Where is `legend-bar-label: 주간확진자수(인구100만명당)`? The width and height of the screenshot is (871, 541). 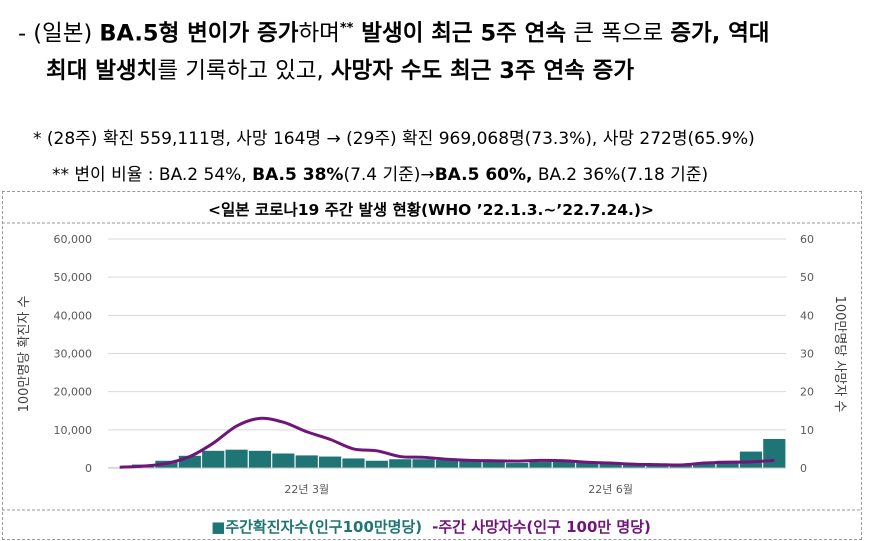
legend-bar-label: 주간확진자수(인구100만명당) is located at coordinates (323, 527).